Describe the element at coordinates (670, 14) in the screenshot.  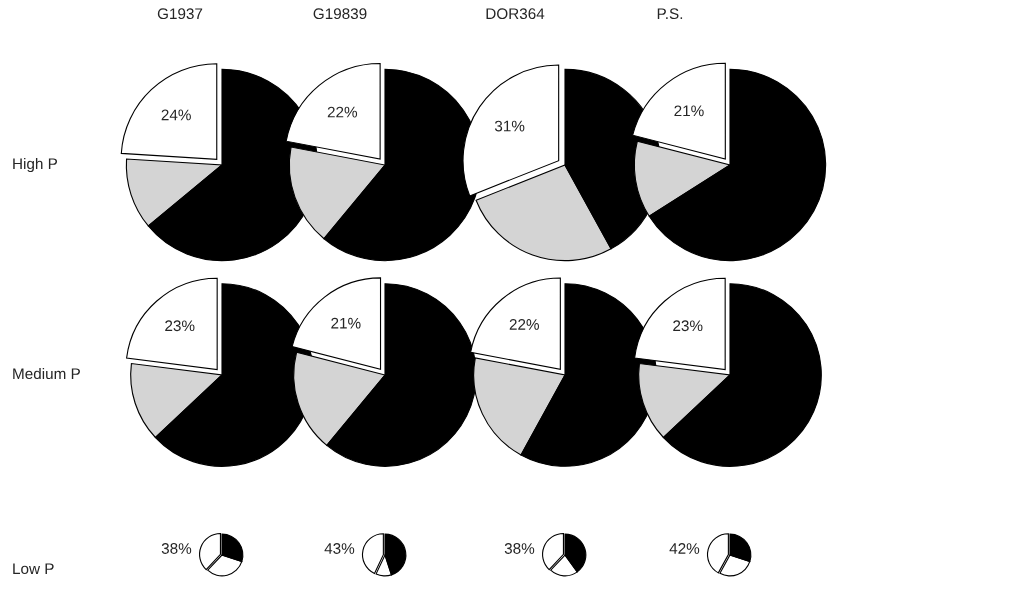
I see `chart-title: P.S.` at that location.